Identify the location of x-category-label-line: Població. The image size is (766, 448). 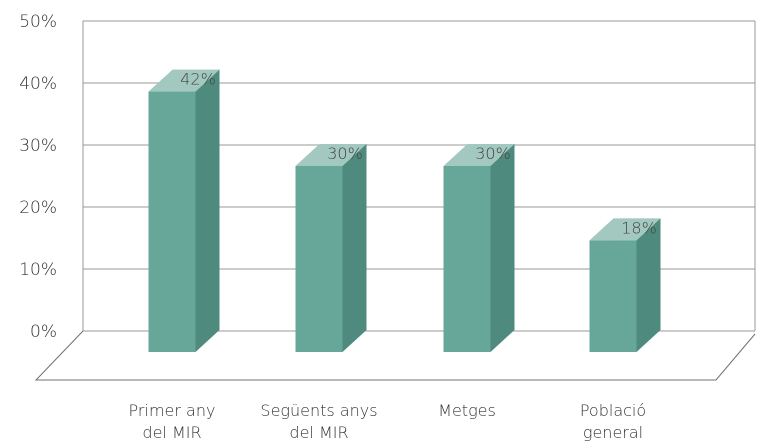
(613, 410).